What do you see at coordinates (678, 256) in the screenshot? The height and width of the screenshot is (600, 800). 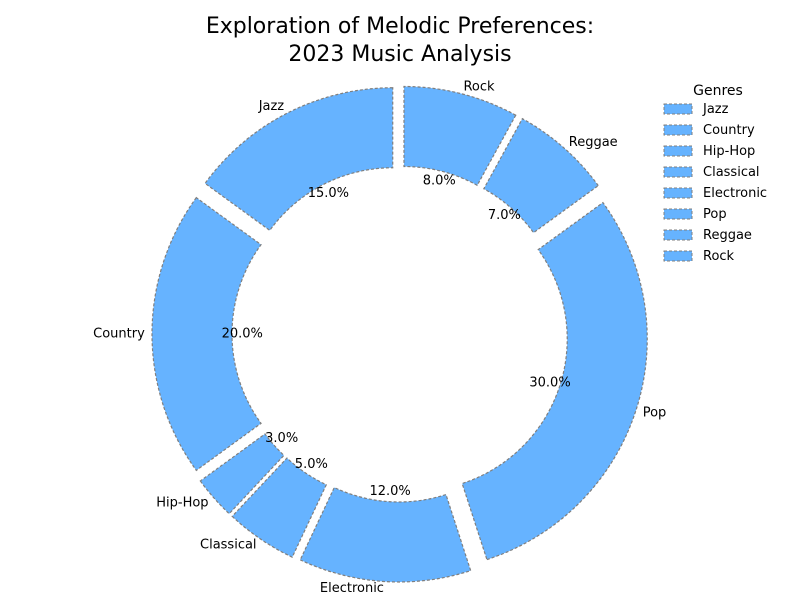 I see `legend-swatch-rock` at bounding box center [678, 256].